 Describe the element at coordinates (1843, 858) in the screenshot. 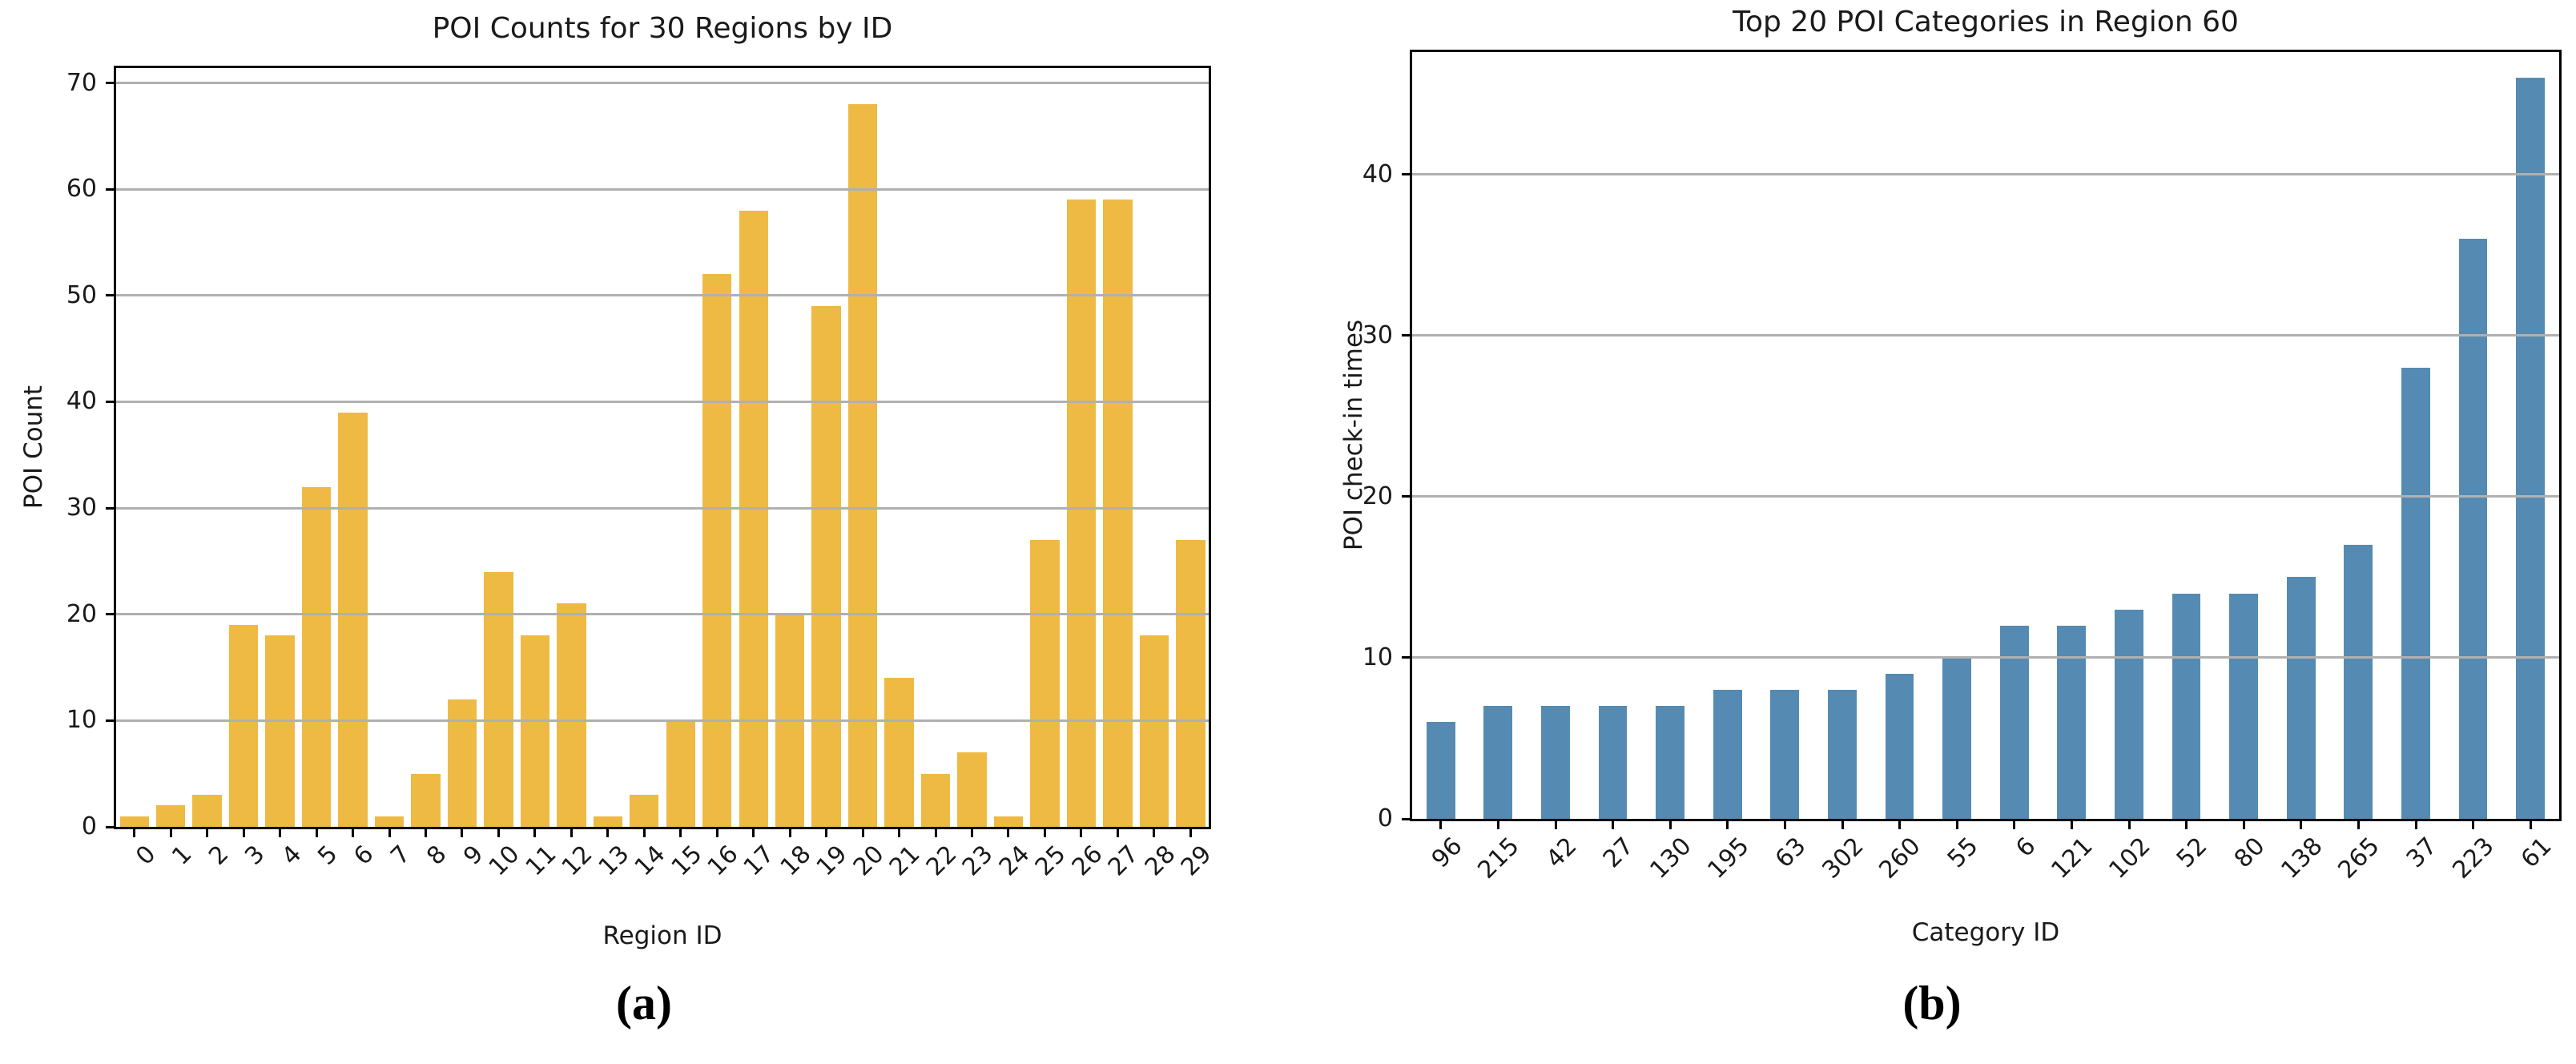

I see `x-tick-label-302: 302` at that location.